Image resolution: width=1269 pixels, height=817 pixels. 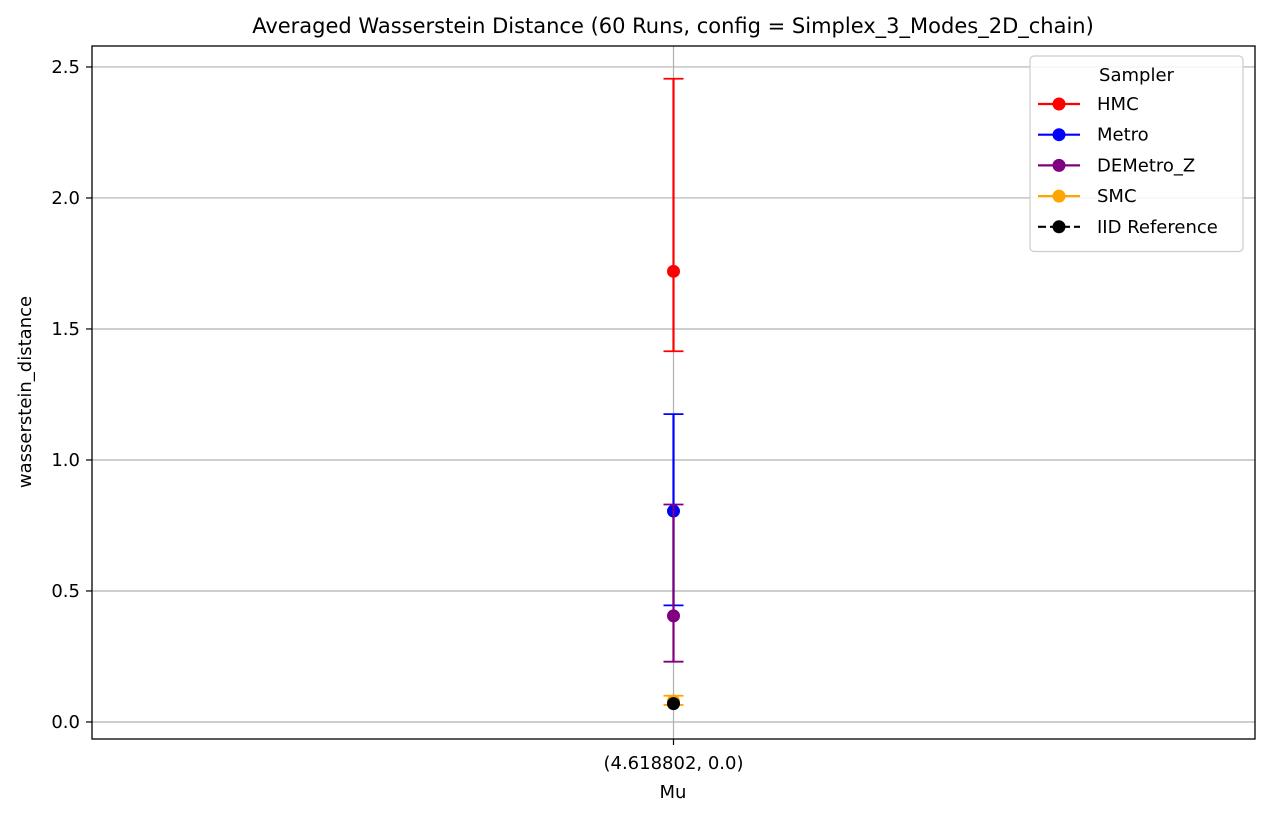 I want to click on y-axis: 0.0 0.5 1.0 1.5 2.0 2.5, so click(x=71, y=395).